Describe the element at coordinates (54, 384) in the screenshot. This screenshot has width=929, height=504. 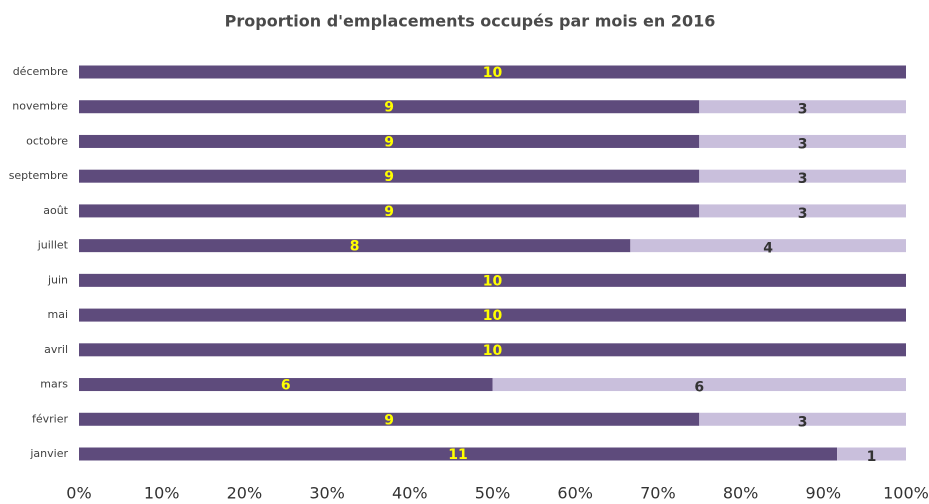
I see `y-tick-label: mars` at that location.